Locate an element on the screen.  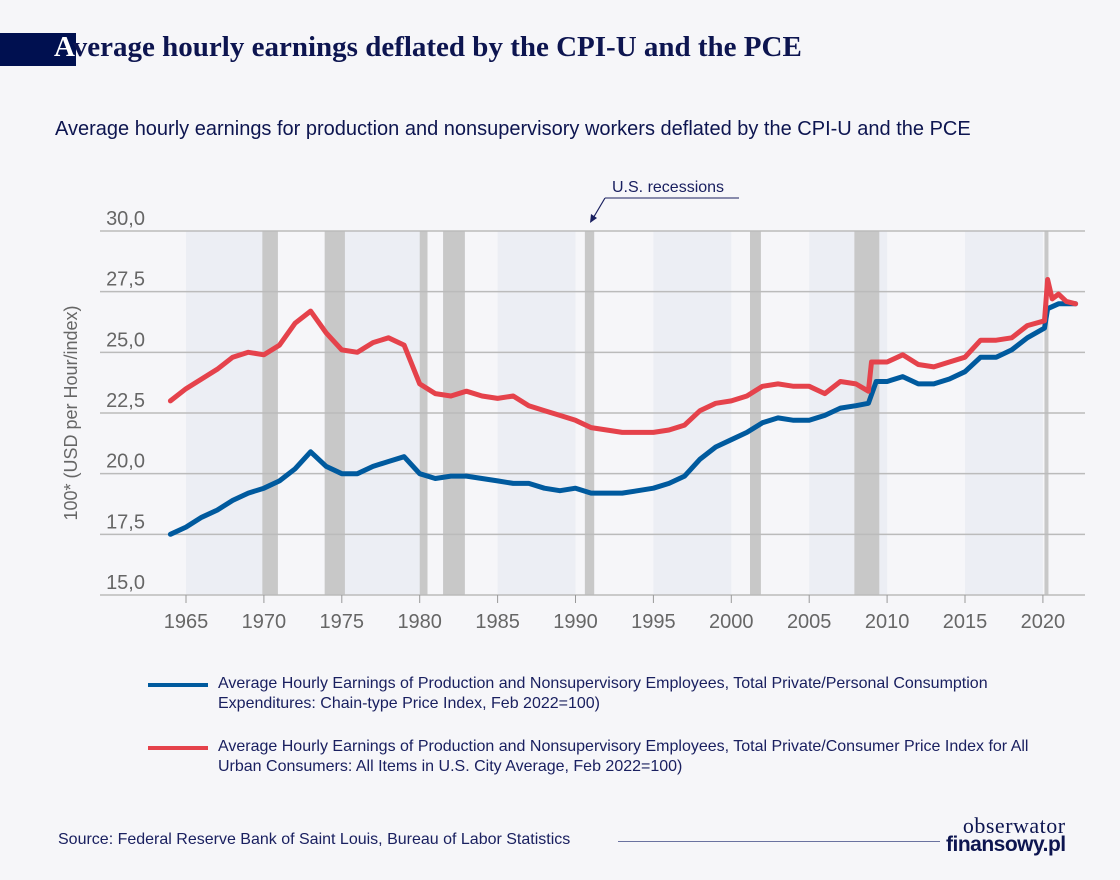
y-tick-label: 17,5 is located at coordinates (125, 522).